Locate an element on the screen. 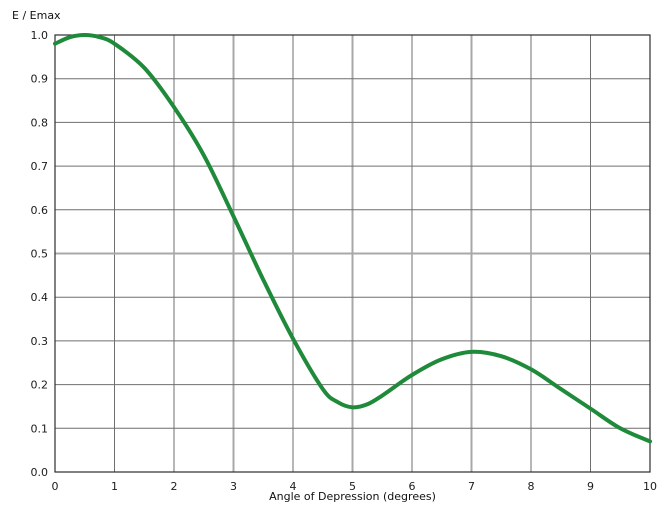  x-tick-label: 5 is located at coordinates (352, 486).